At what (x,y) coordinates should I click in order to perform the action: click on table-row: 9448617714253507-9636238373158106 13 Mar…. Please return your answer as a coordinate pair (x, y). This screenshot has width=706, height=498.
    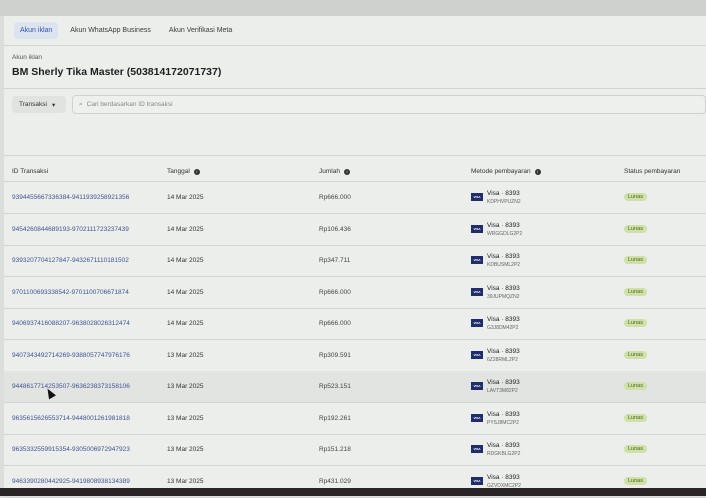
    Looking at the image, I should click on (355, 387).